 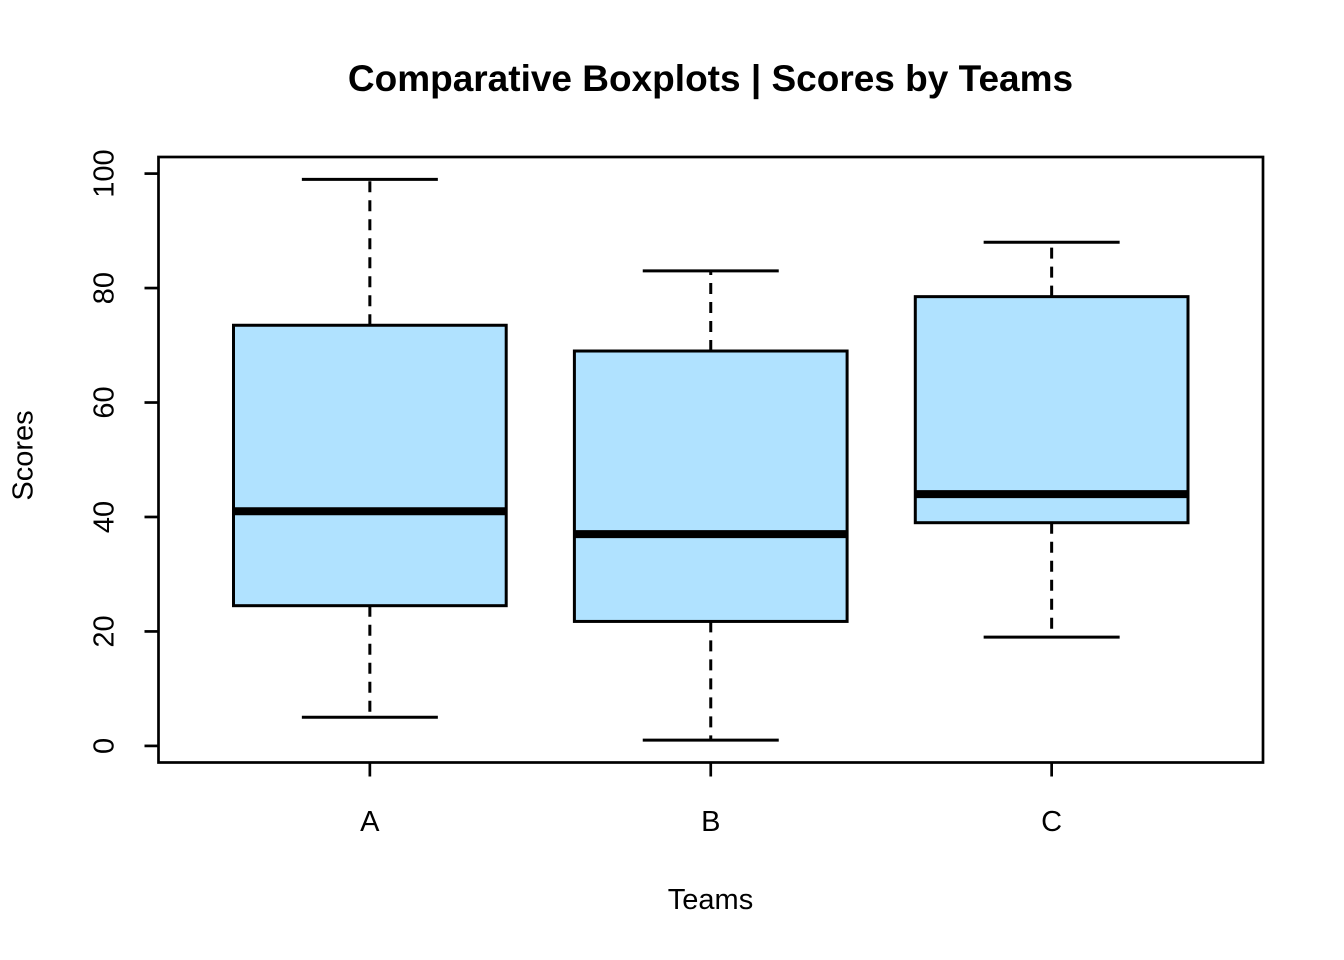 I want to click on x-tick-label: C, so click(x=1051, y=822).